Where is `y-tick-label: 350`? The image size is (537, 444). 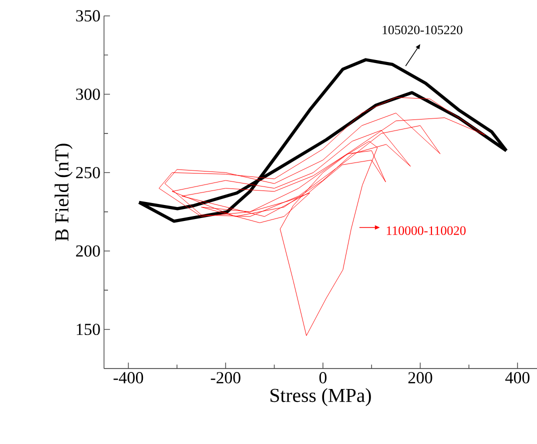 y-tick-label: 350 is located at coordinates (88, 16).